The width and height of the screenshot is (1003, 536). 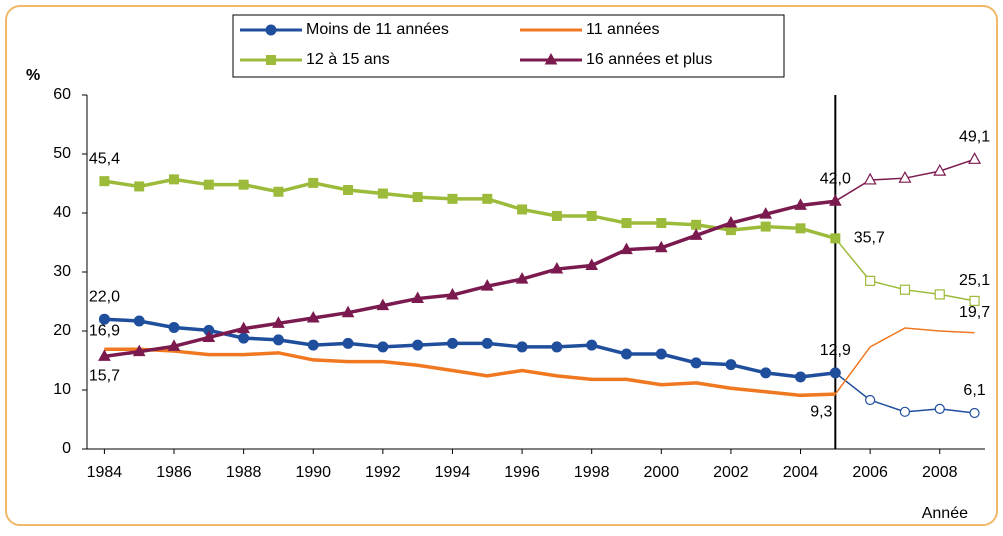 What do you see at coordinates (821, 411) in the screenshot?
I see `data-label: 9,3` at bounding box center [821, 411].